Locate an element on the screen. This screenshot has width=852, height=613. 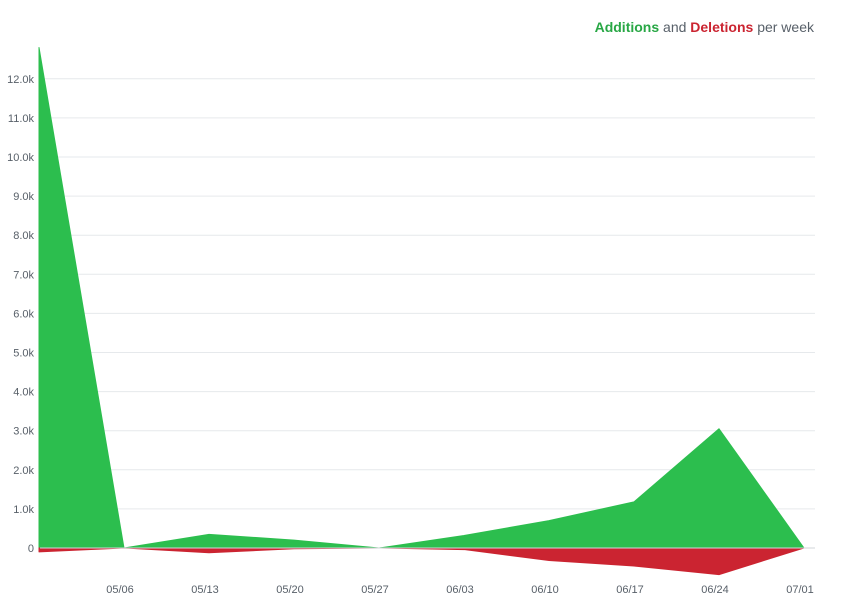
x-tick-label: 07/01 is located at coordinates (800, 590).